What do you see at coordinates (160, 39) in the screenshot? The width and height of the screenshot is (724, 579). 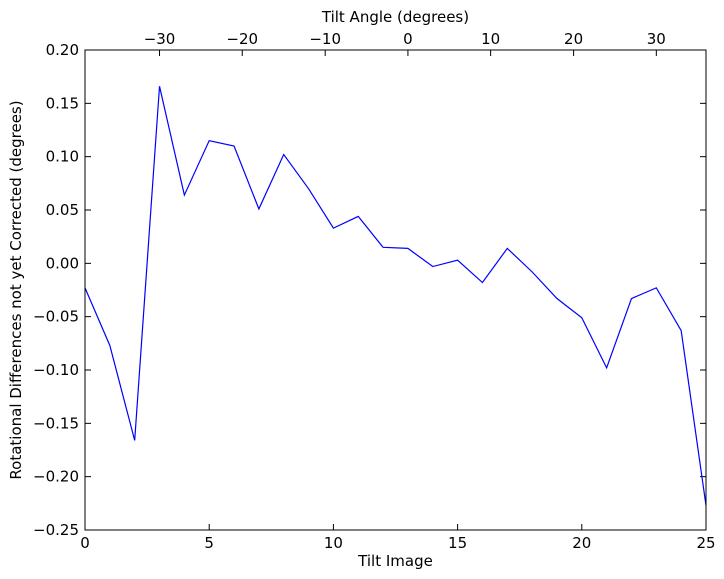 I see `top-tick-label: −30` at bounding box center [160, 39].